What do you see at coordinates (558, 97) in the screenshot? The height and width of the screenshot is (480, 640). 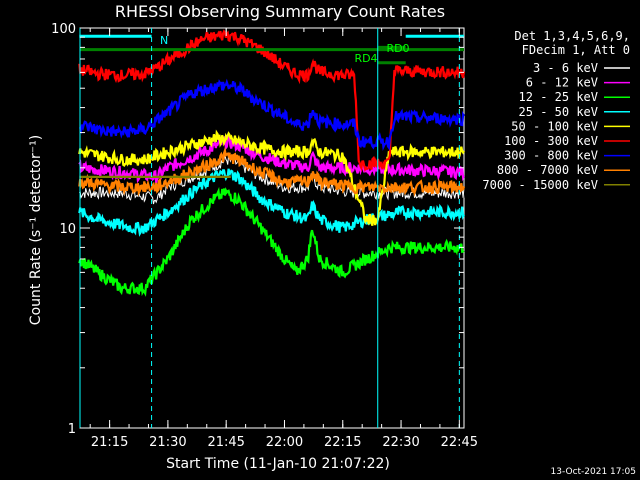 I see `legend-label-2: 12 - 25 keV` at bounding box center [558, 97].